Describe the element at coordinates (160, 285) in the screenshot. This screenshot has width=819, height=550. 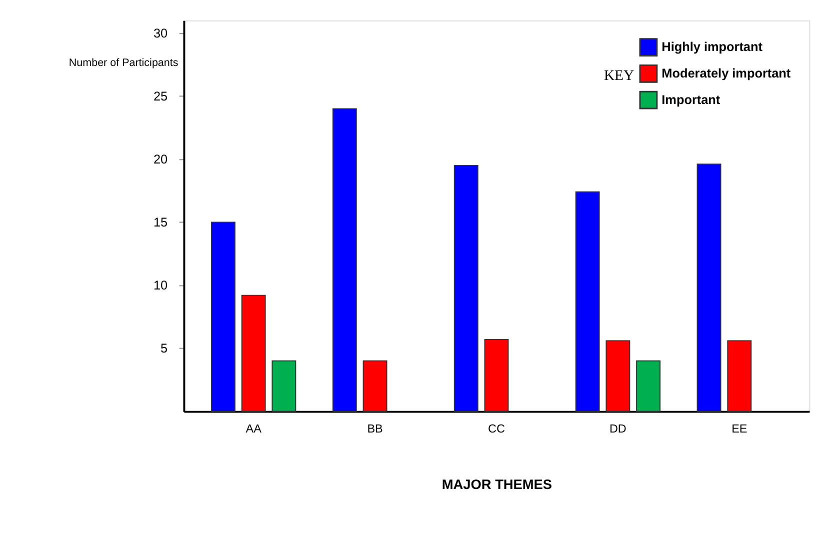
I see `y-tick-label: 10` at that location.